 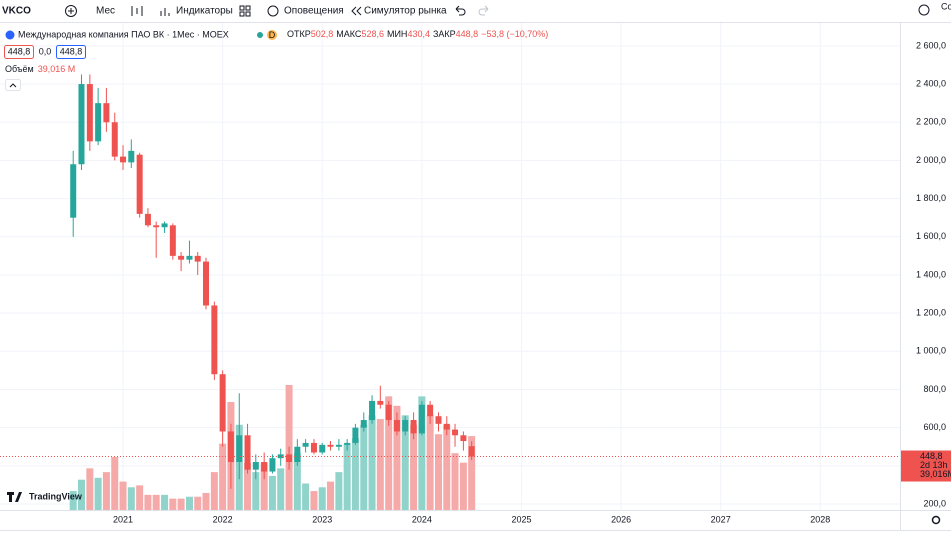 What do you see at coordinates (460, 10) in the screenshot?
I see `undo-icon` at bounding box center [460, 10].